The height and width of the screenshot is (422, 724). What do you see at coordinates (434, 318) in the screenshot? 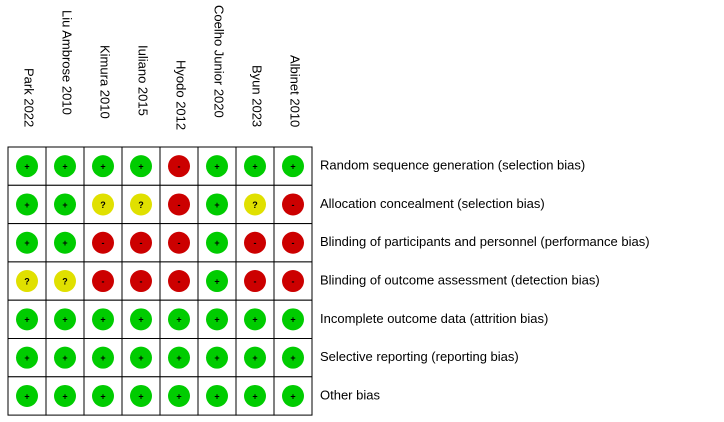
I see `domain-label: Incomplete outcome data (attrition bias)` at bounding box center [434, 318].